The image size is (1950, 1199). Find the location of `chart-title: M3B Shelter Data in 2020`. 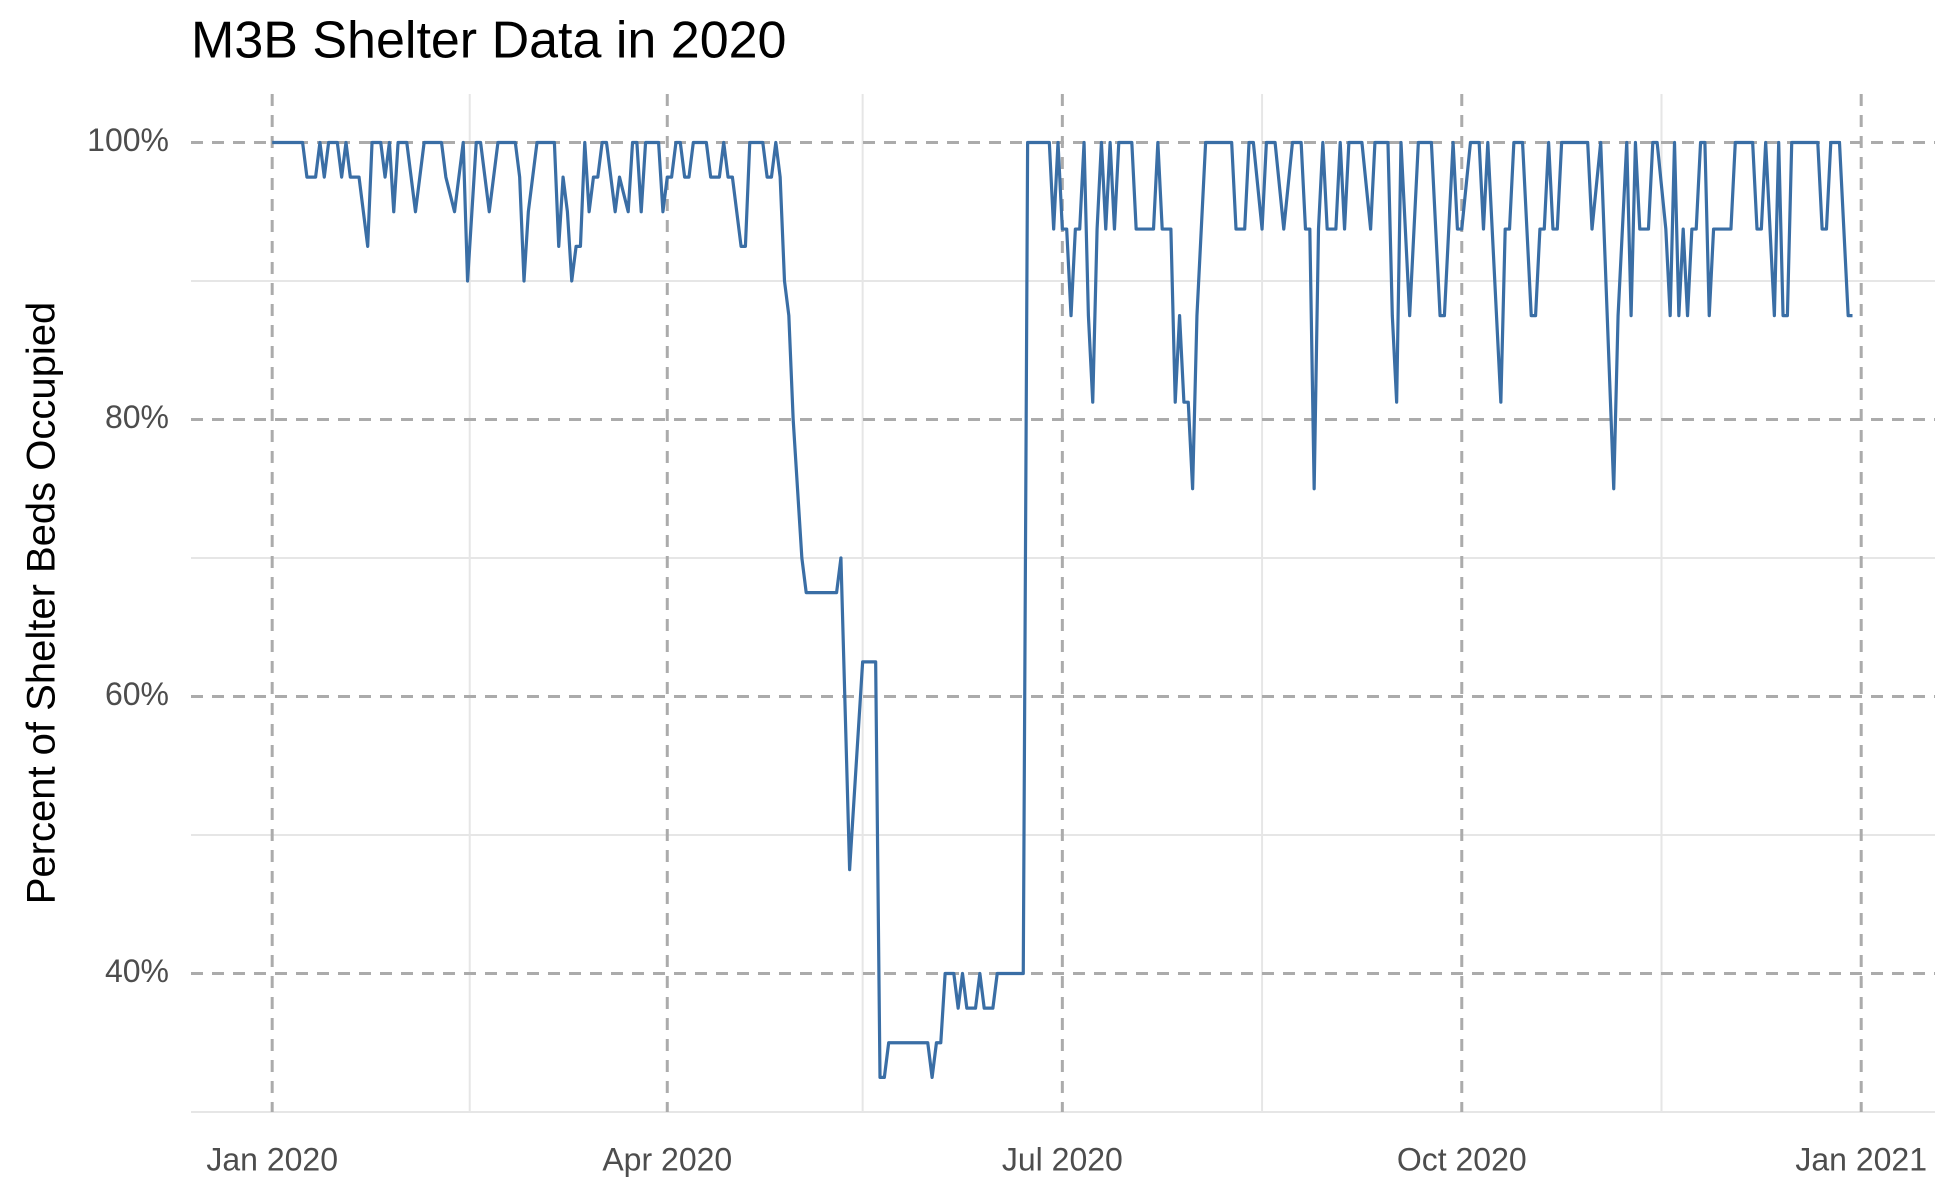

chart-title: M3B Shelter Data in 2020 is located at coordinates (488, 41).